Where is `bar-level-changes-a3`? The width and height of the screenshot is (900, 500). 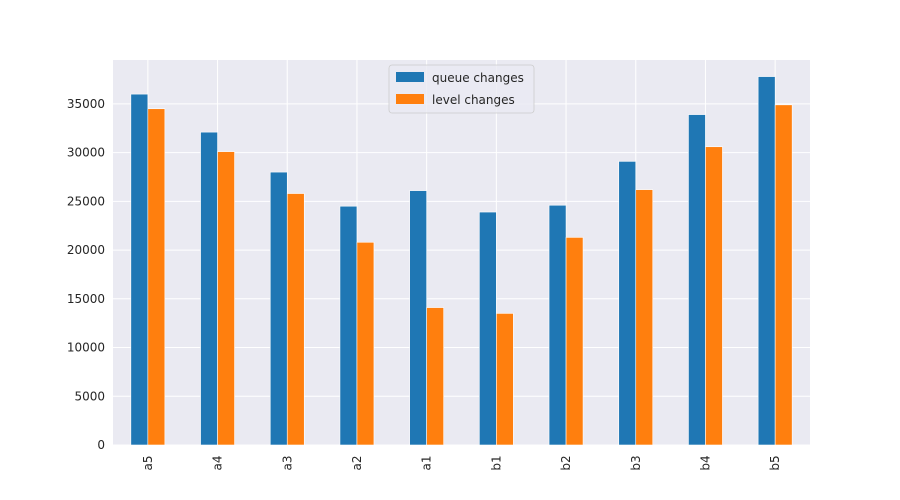 bar-level-changes-a3 is located at coordinates (295, 319).